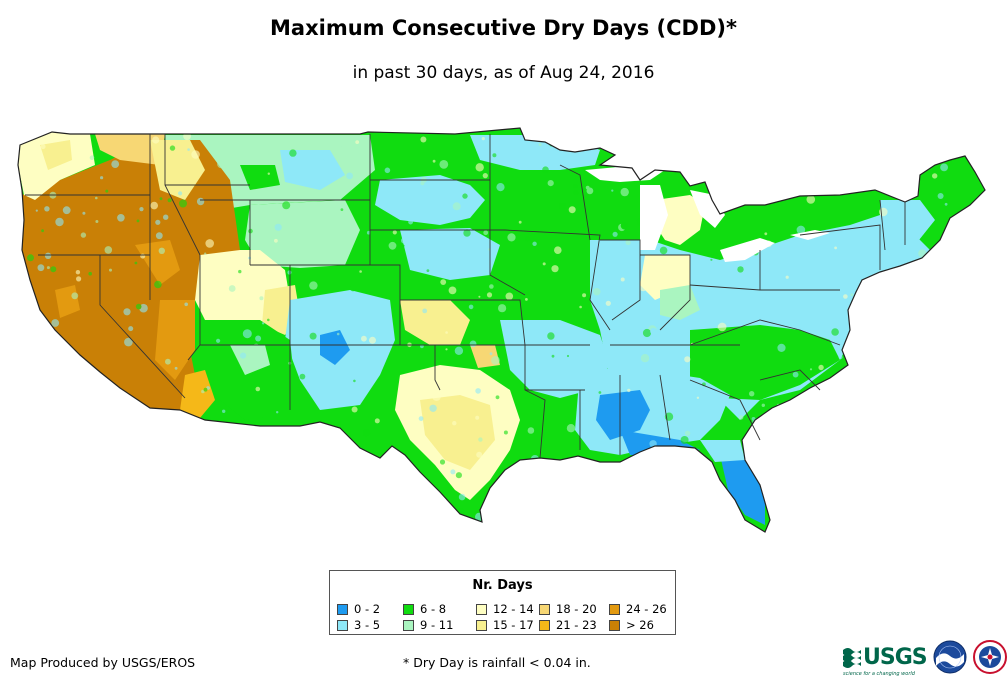  I want to click on map-subtitle: in past 30 days, as of Aug 24, 2016, so click(503, 73).